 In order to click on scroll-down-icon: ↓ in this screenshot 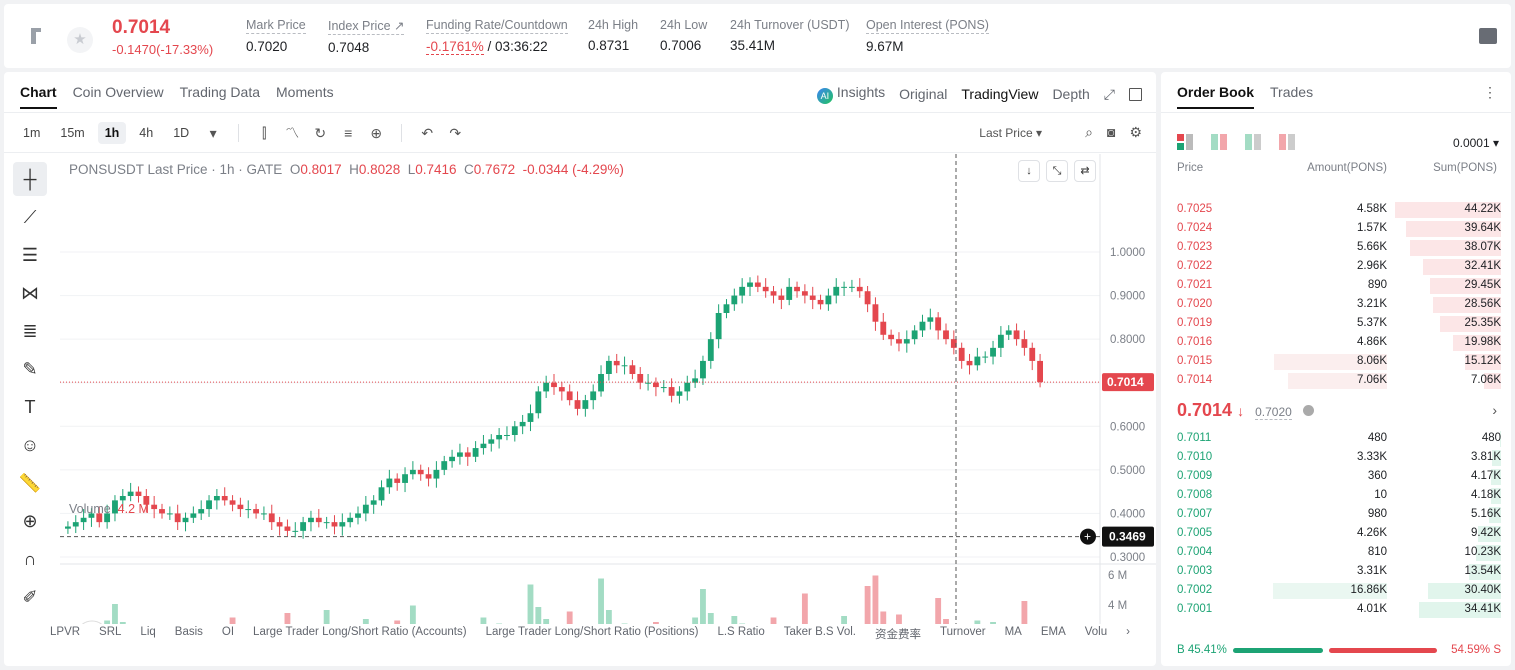, I will do `click(1029, 171)`.